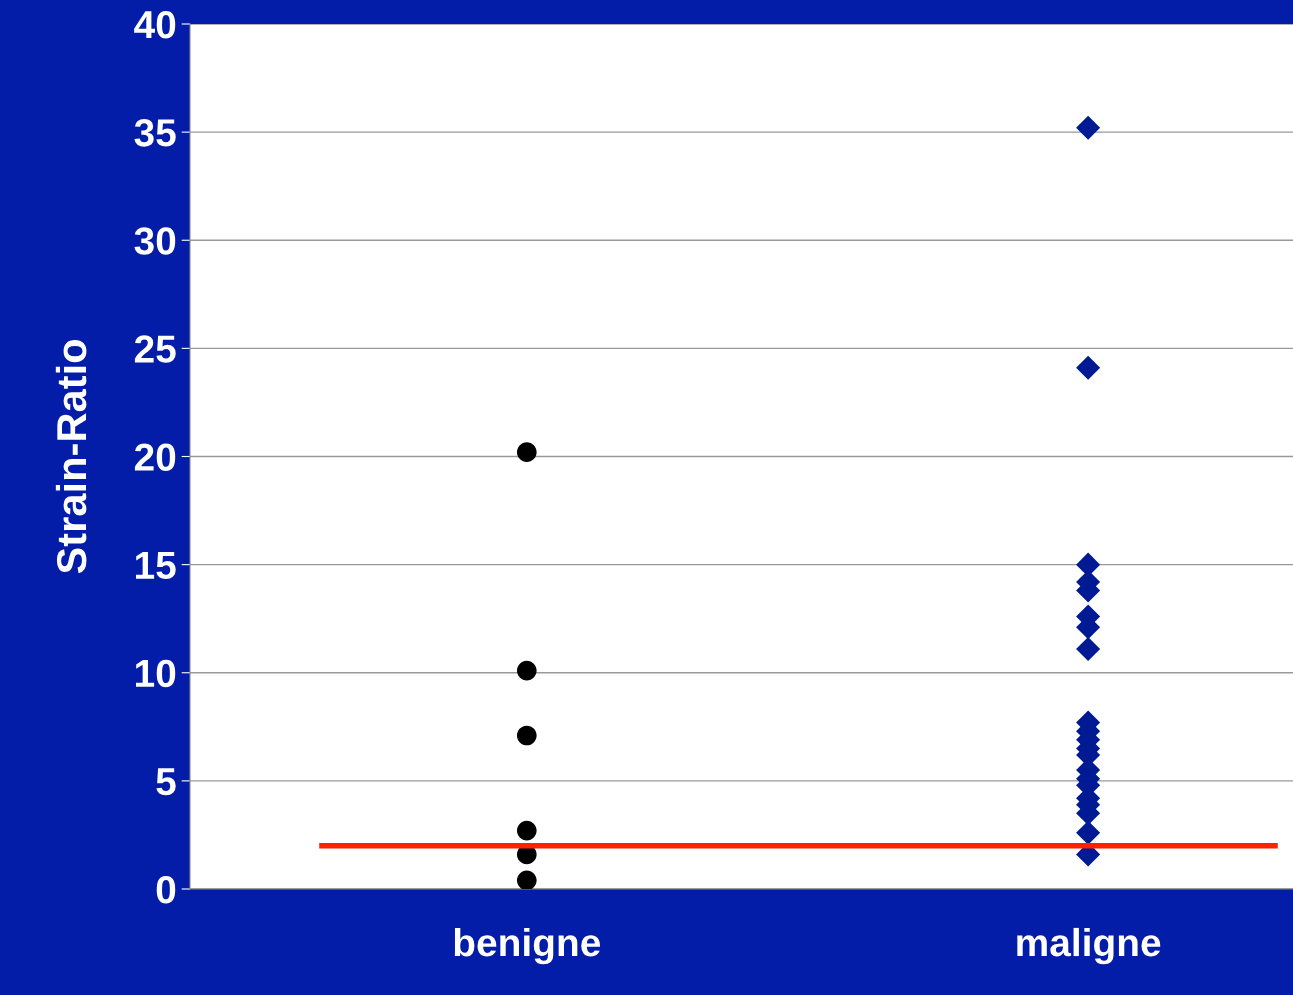 This screenshot has width=1293, height=995. What do you see at coordinates (155, 24) in the screenshot?
I see `y-tick-label: 40` at bounding box center [155, 24].